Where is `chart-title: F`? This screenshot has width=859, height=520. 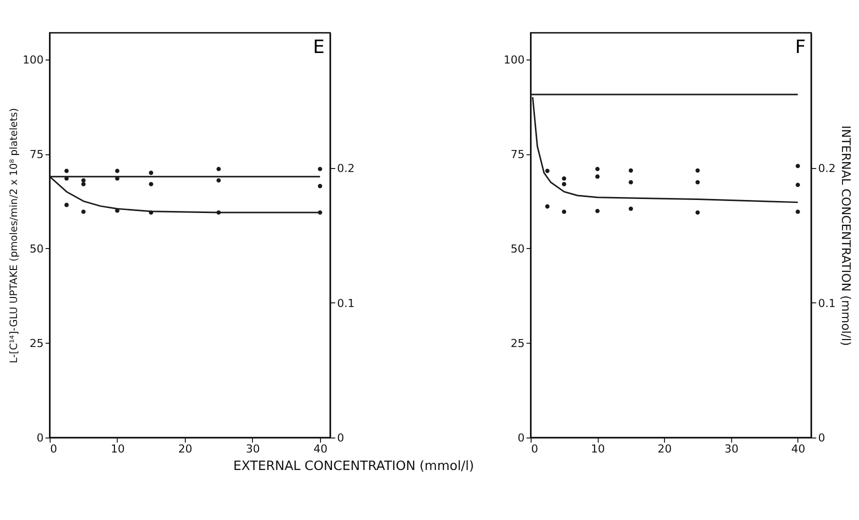 chart-title: F is located at coordinates (800, 47).